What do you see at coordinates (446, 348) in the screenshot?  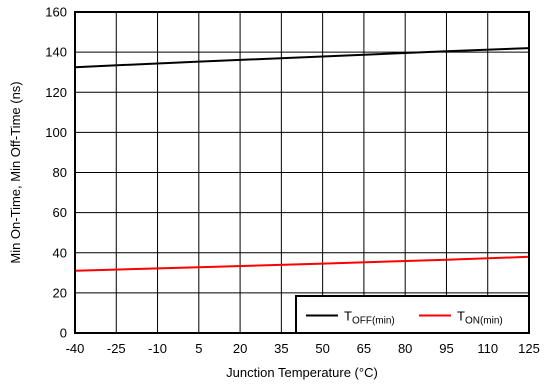 I see `x-tick-label: 95` at bounding box center [446, 348].